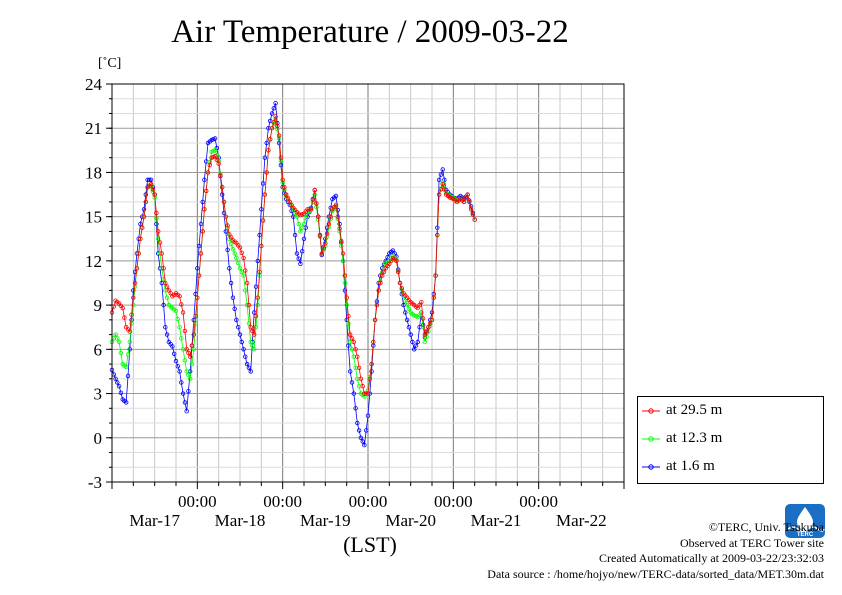 Image resolution: width=842 pixels, height=595 pixels. What do you see at coordinates (370, 544) in the screenshot?
I see `x-axis-label: (LST)` at bounding box center [370, 544].